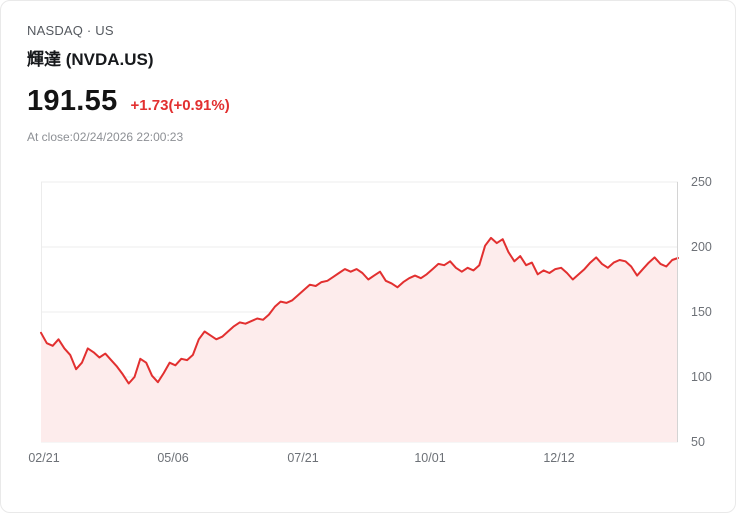  What do you see at coordinates (701, 247) in the screenshot?
I see `y-axis-label: 200` at bounding box center [701, 247].